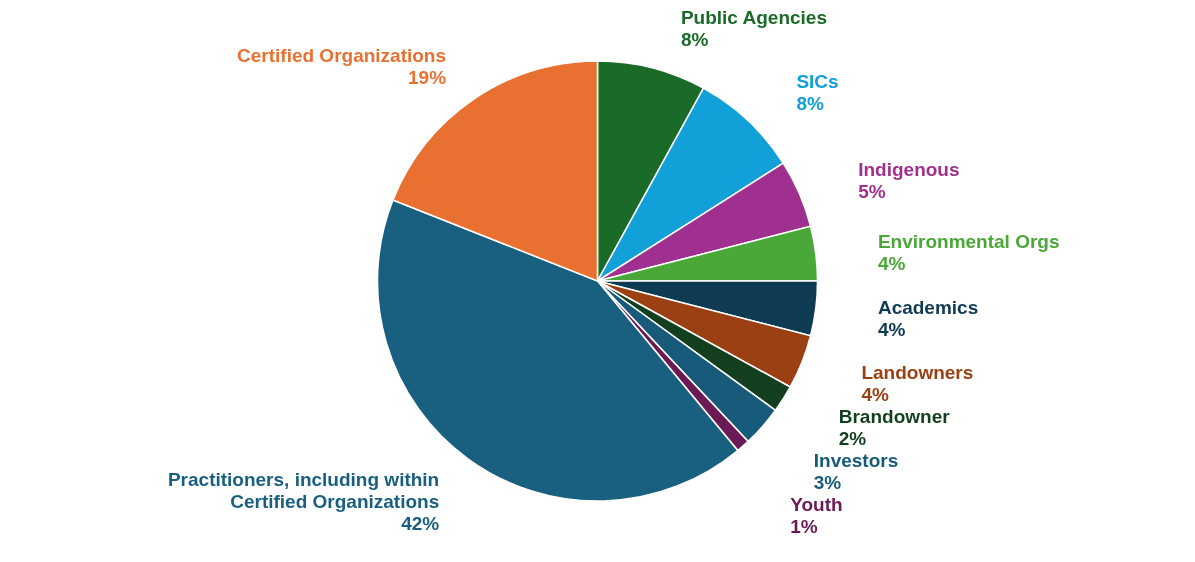 Image resolution: width=1195 pixels, height=562 pixels. Describe the element at coordinates (856, 460) in the screenshot. I see `slice-label: Investors` at that location.